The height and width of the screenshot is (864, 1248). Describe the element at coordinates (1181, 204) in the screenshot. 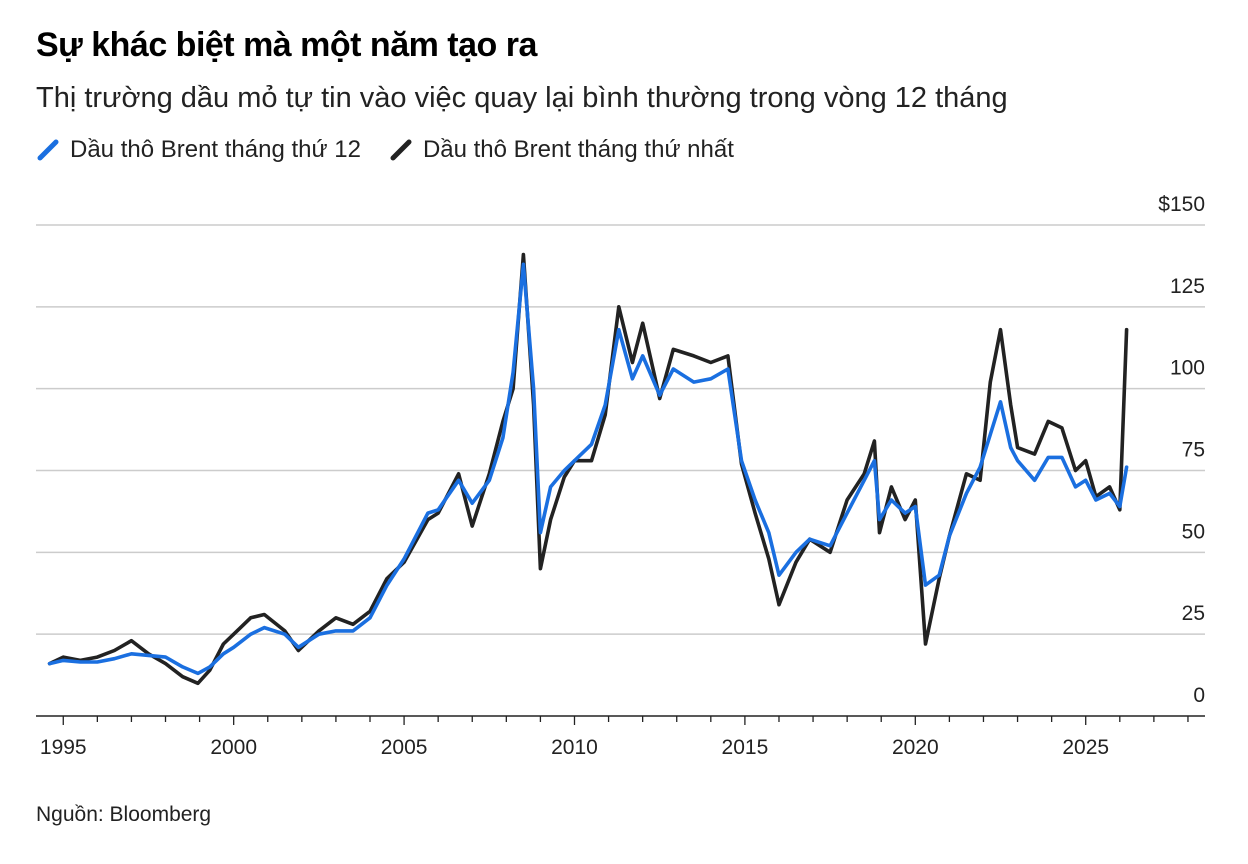

I see `y-tick-label: $150` at that location.